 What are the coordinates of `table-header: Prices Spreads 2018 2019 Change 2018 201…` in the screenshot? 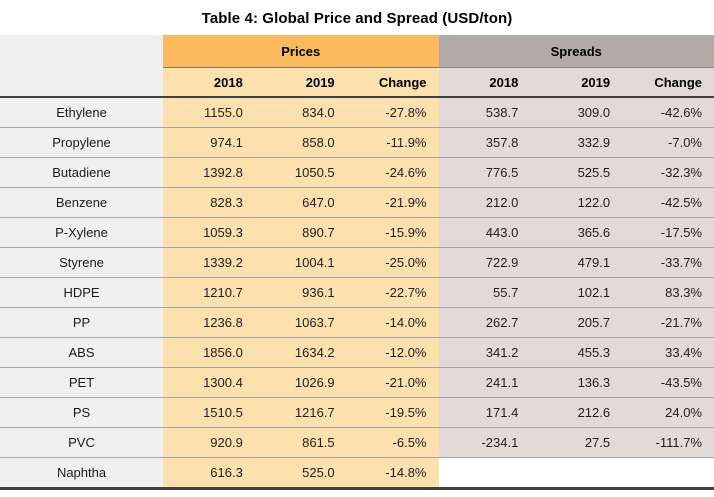 It's located at (357, 66).